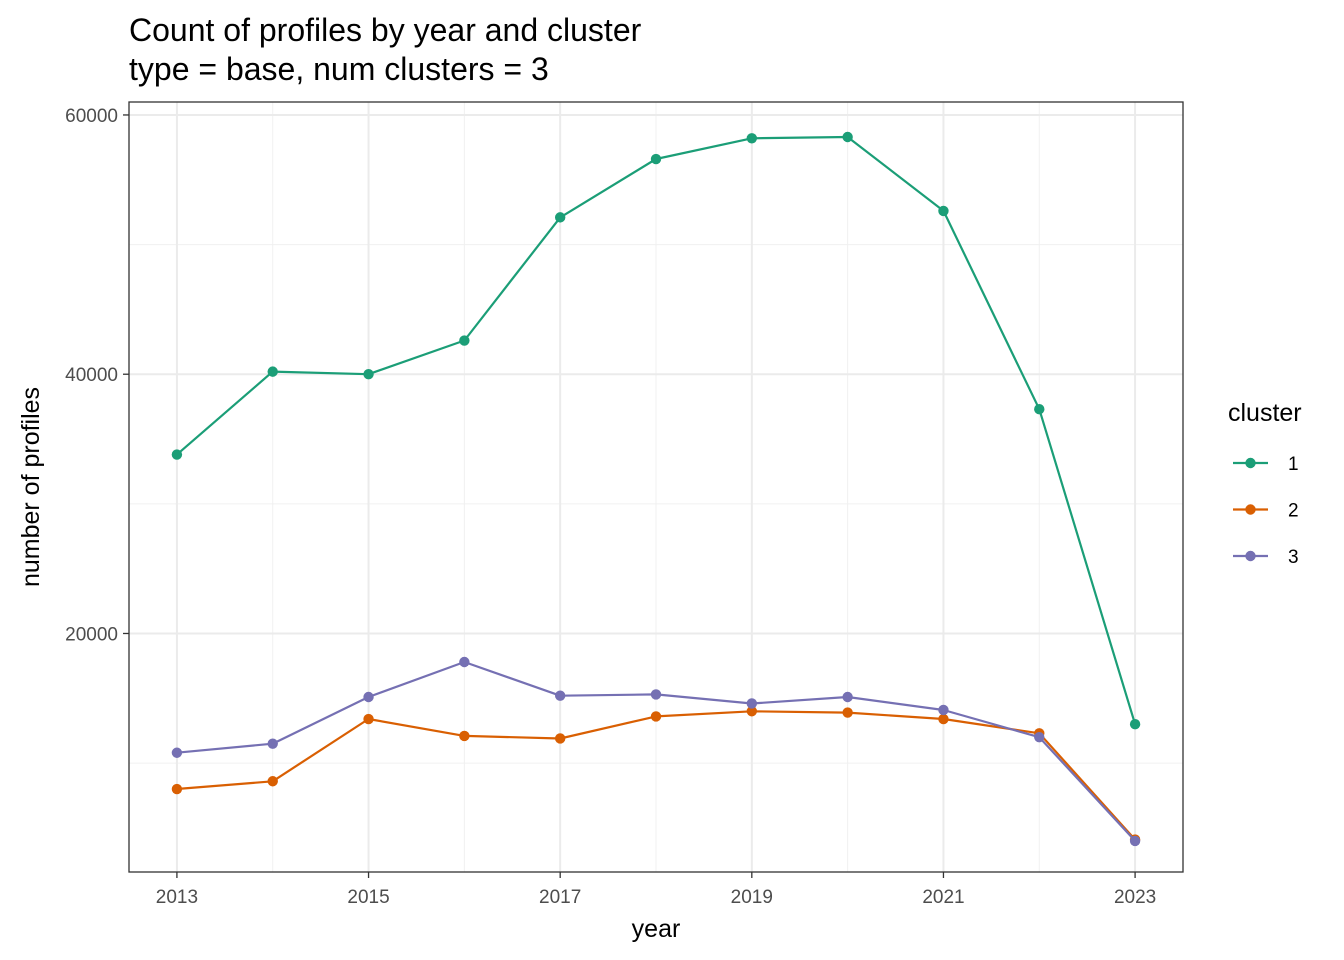  Describe the element at coordinates (1266, 511) in the screenshot. I see `legend-item-2: 2` at that location.